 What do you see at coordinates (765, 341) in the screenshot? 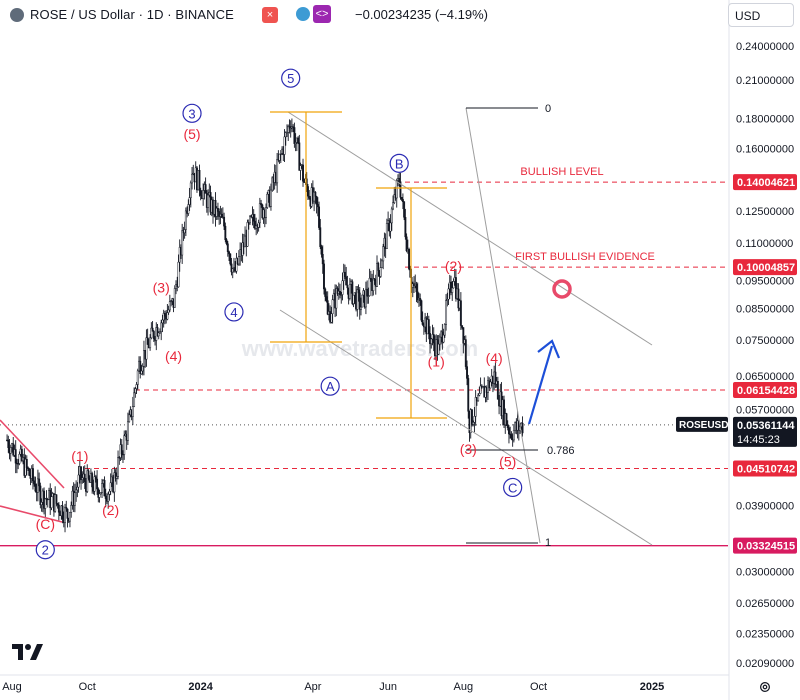
I see `y-tick-label: 0.07500000` at bounding box center [765, 341].